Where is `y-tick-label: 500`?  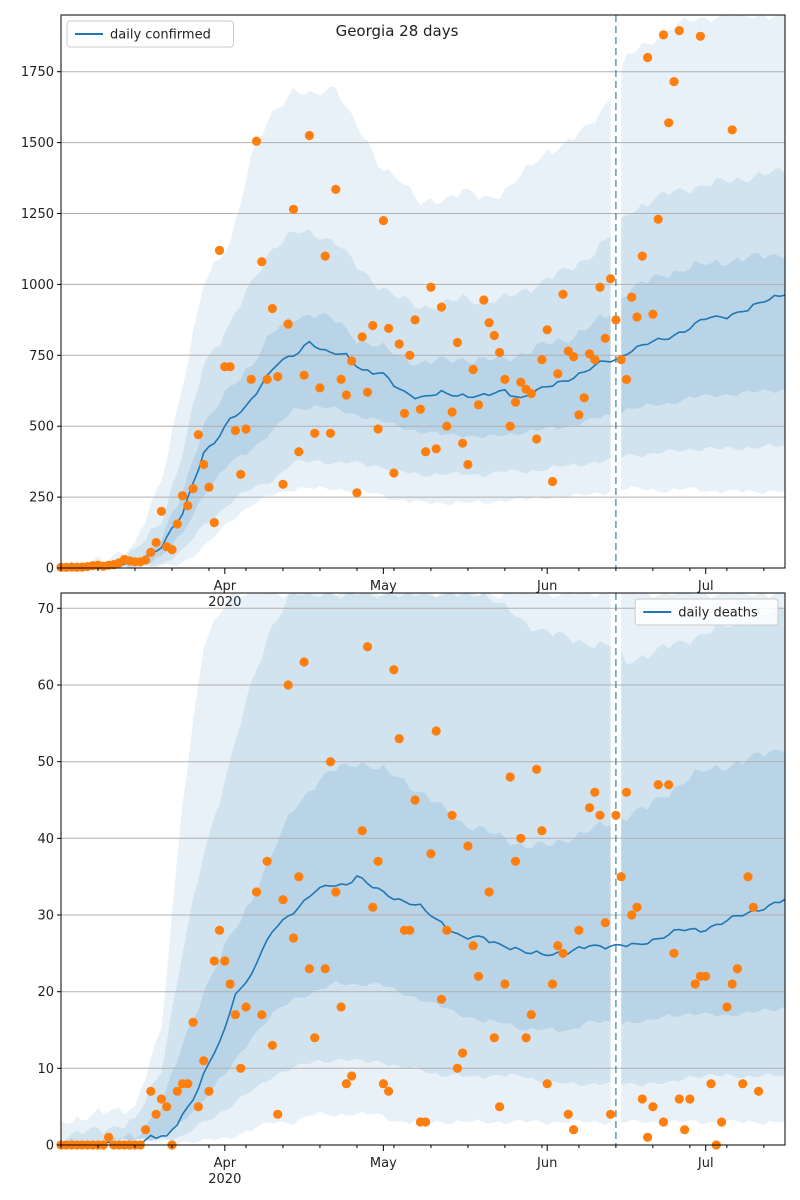
y-tick-label: 500 is located at coordinates (41, 427).